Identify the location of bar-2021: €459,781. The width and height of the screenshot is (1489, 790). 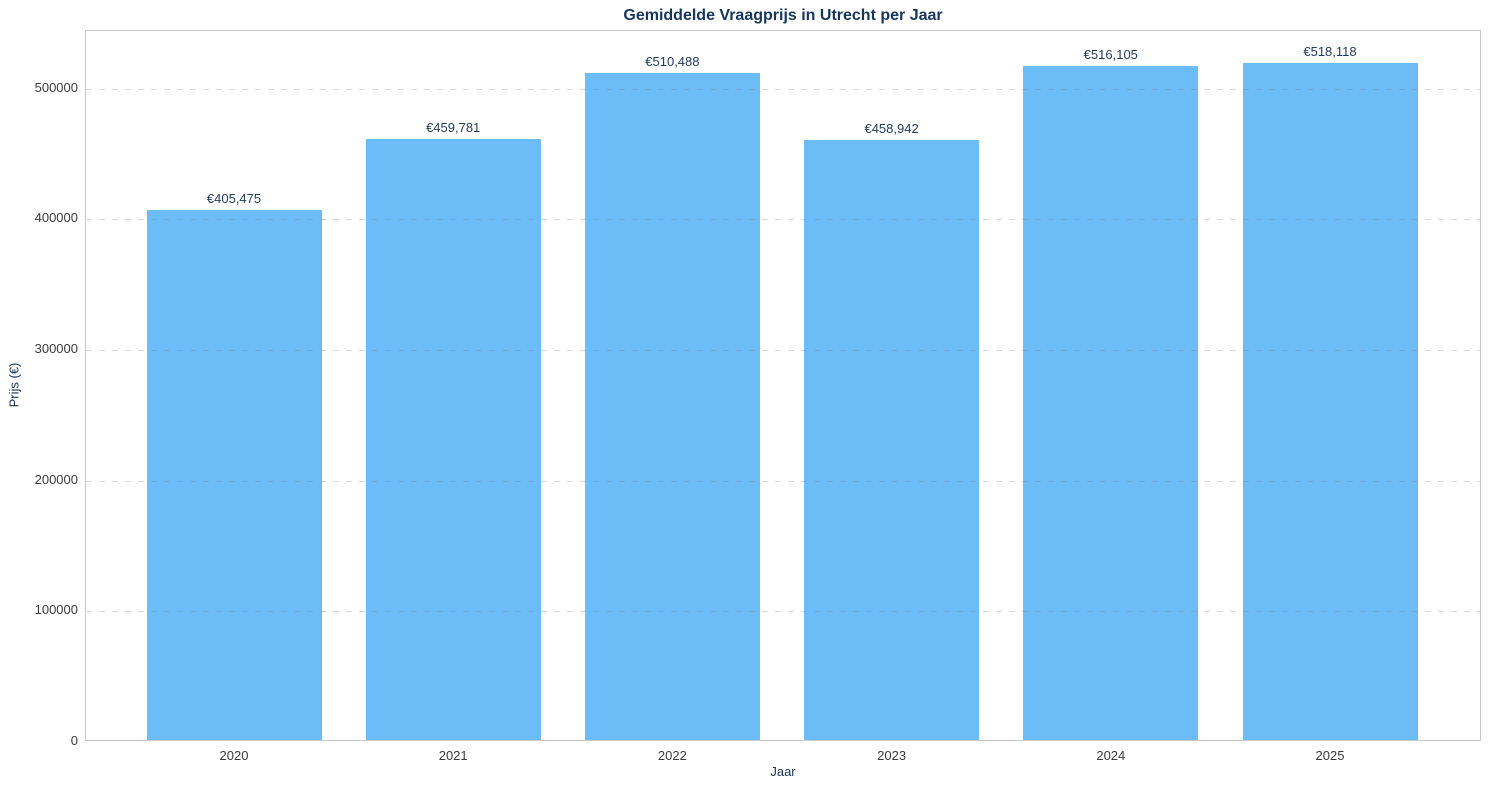
(453, 430).